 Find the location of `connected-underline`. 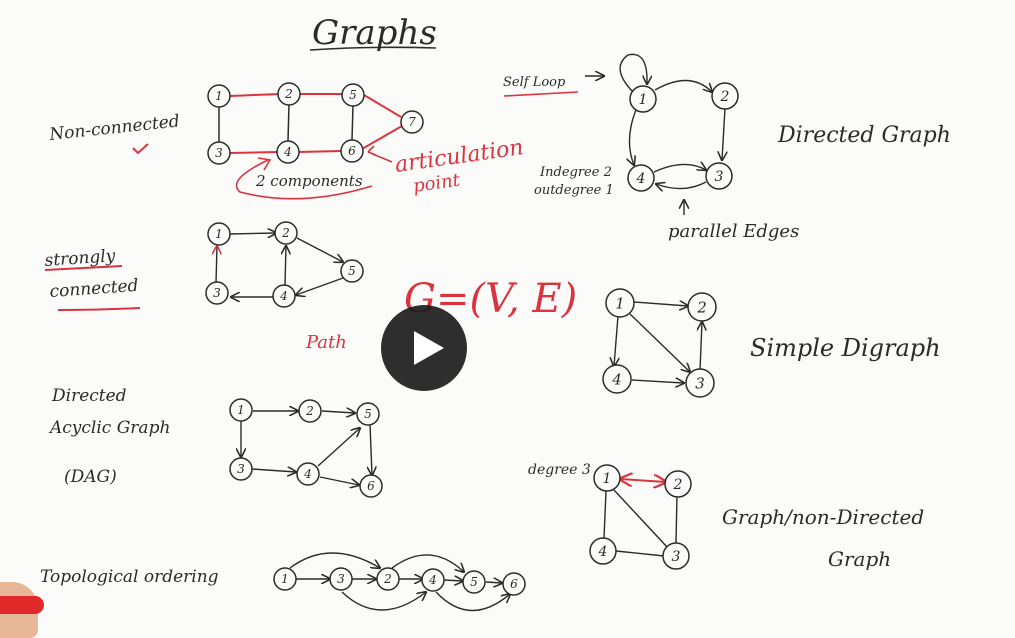

connected-underline is located at coordinates (99, 309).